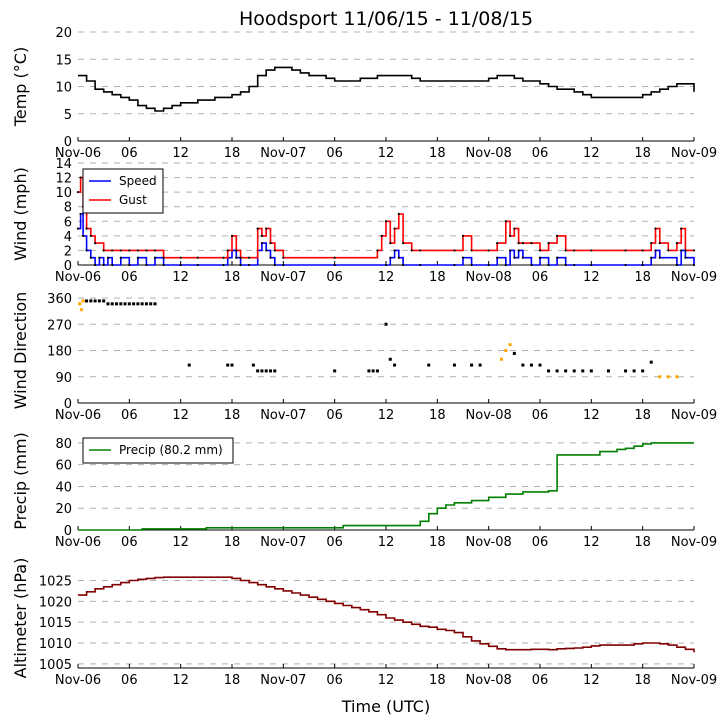 The image size is (725, 725). I want to click on ytick-label-temp: 15, so click(63, 60).